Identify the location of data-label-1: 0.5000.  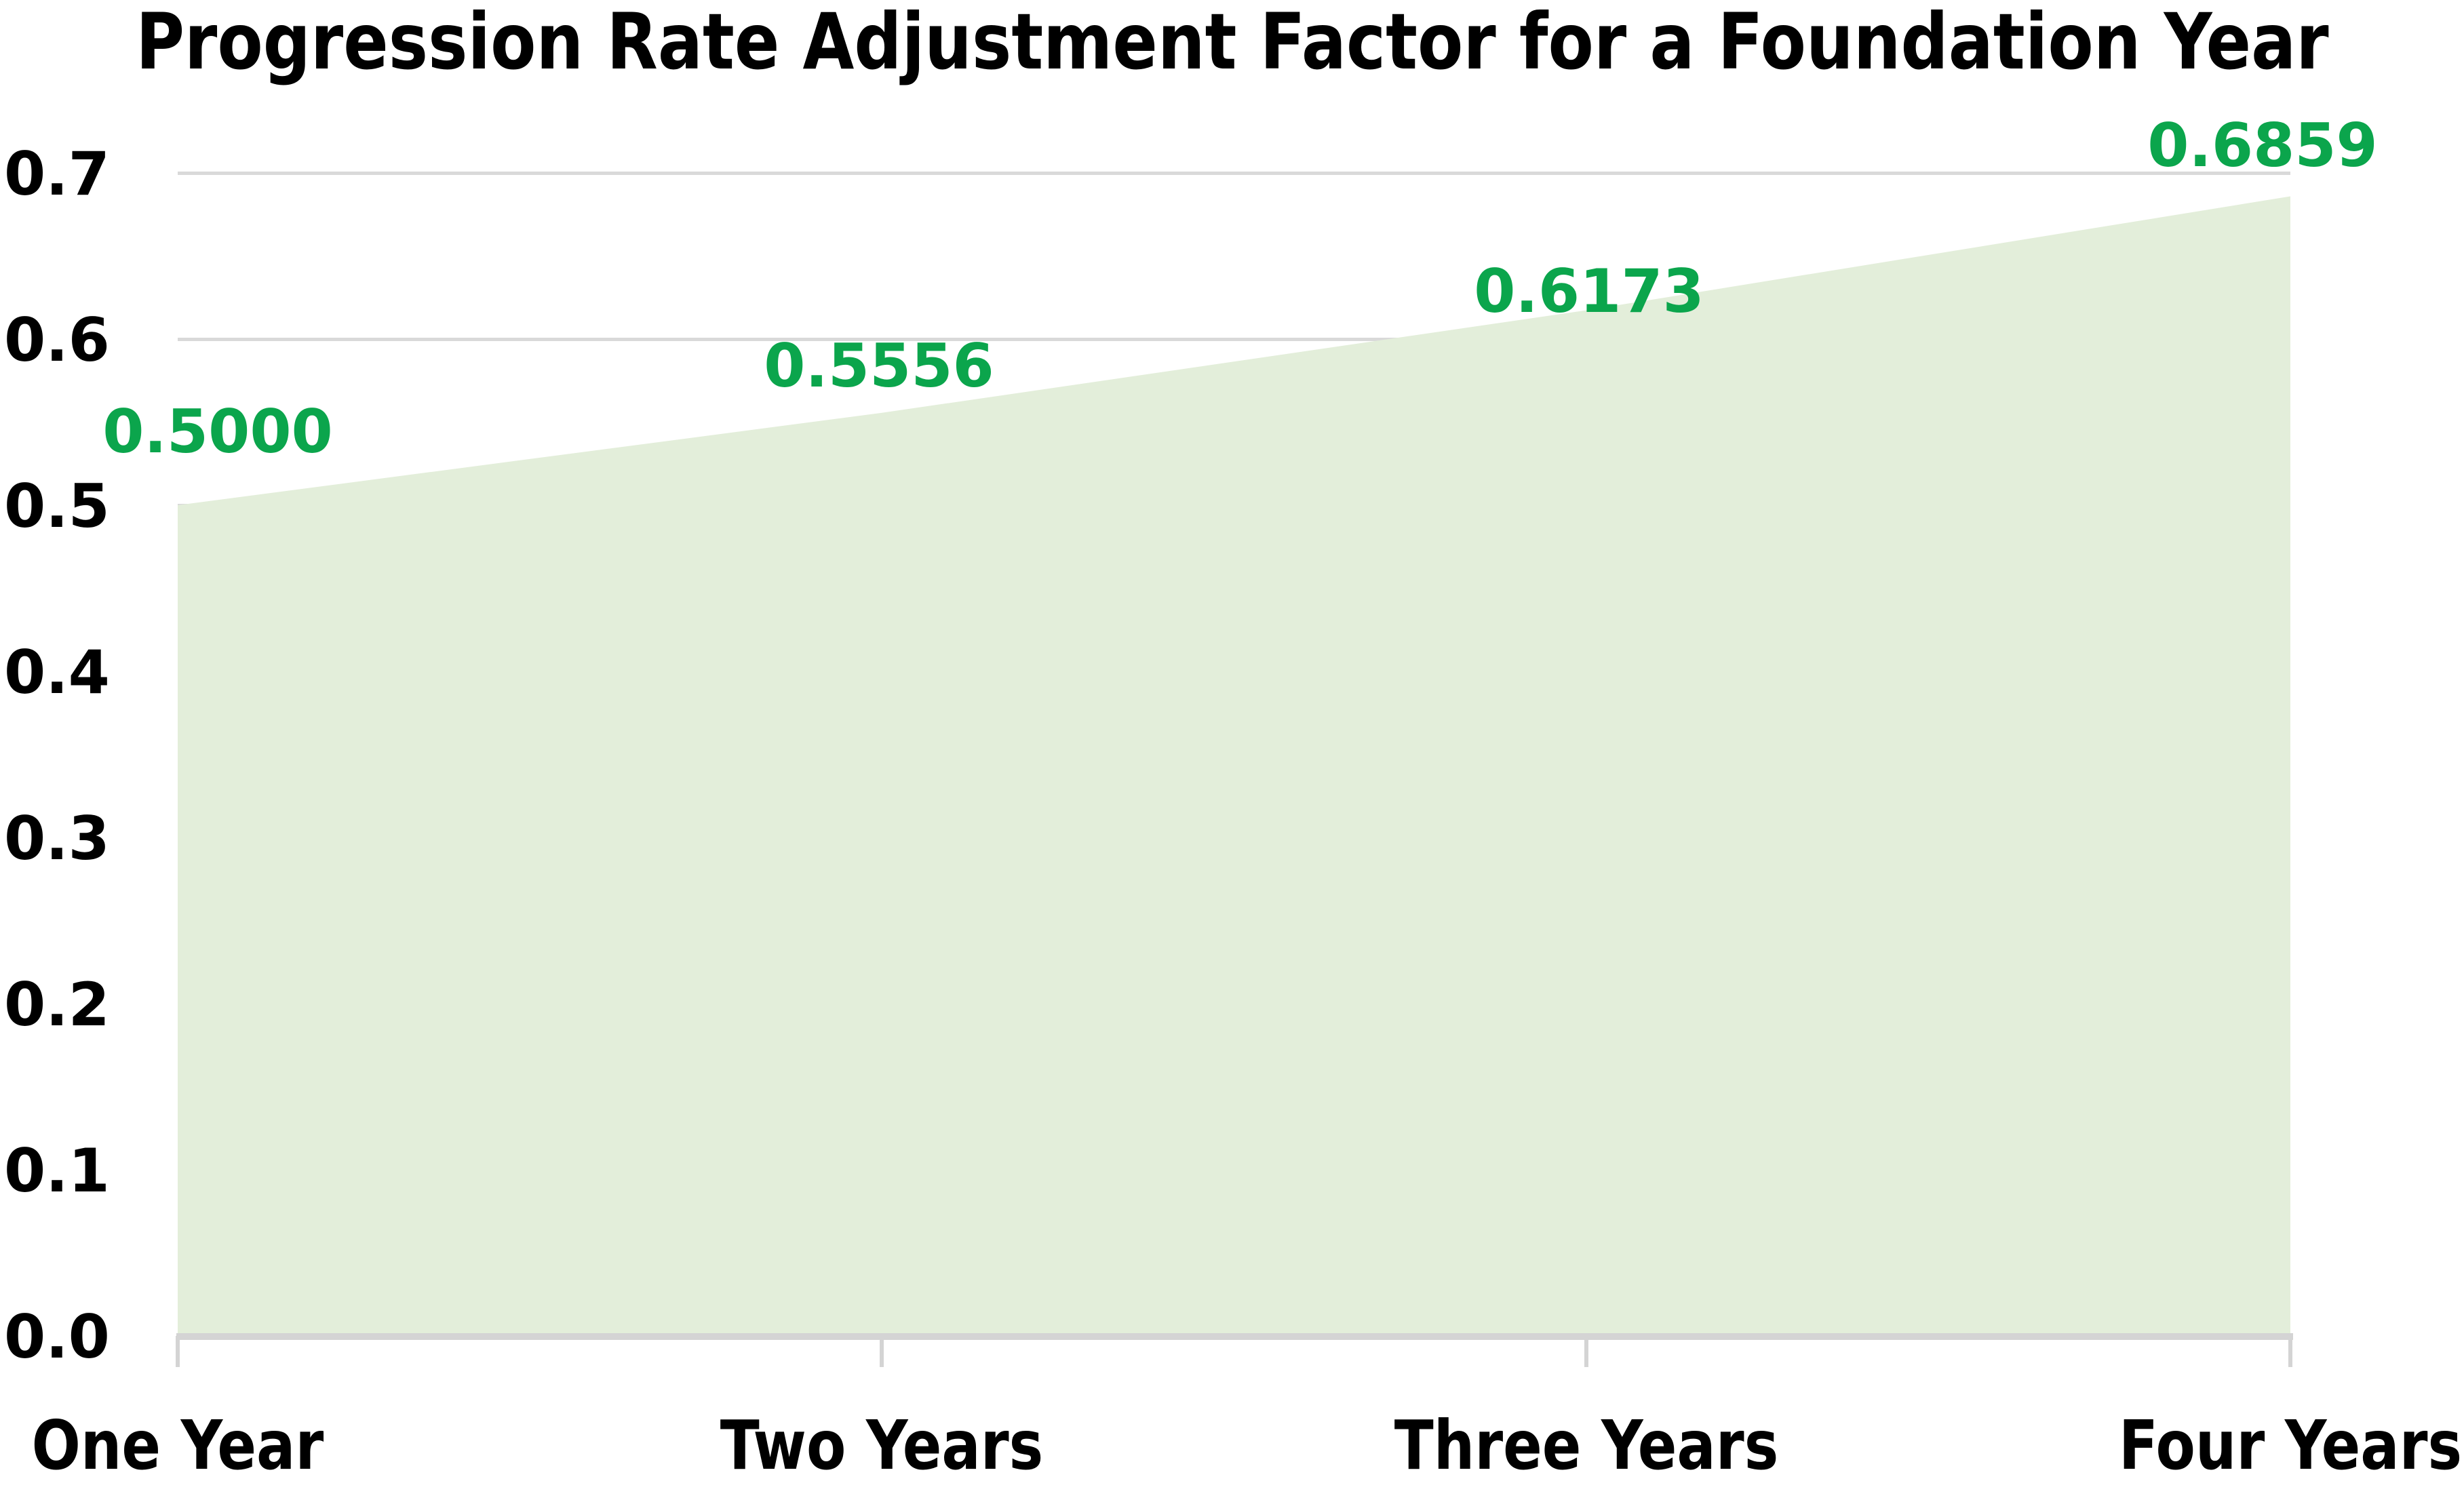
(217, 432).